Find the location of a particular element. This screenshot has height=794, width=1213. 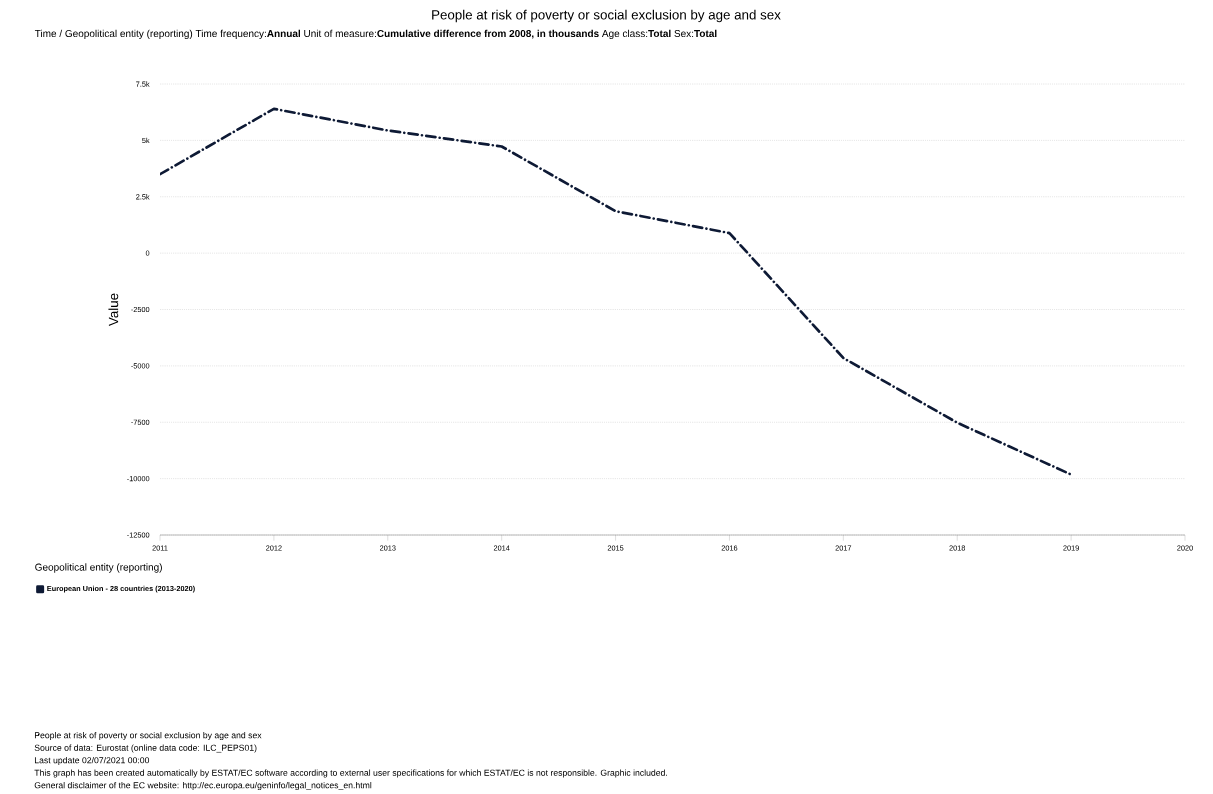

y-axis-title: Value is located at coordinates (113, 309).